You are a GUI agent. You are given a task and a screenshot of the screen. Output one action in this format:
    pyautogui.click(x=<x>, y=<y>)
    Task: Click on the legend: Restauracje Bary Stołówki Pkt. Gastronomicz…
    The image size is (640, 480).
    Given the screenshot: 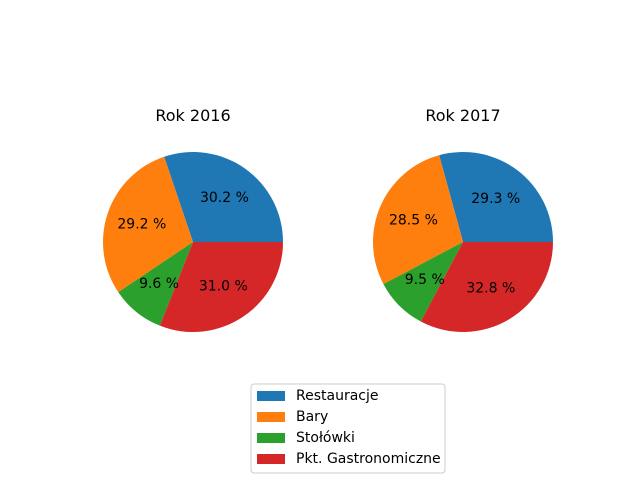 What is the action you would take?
    pyautogui.click(x=348, y=428)
    